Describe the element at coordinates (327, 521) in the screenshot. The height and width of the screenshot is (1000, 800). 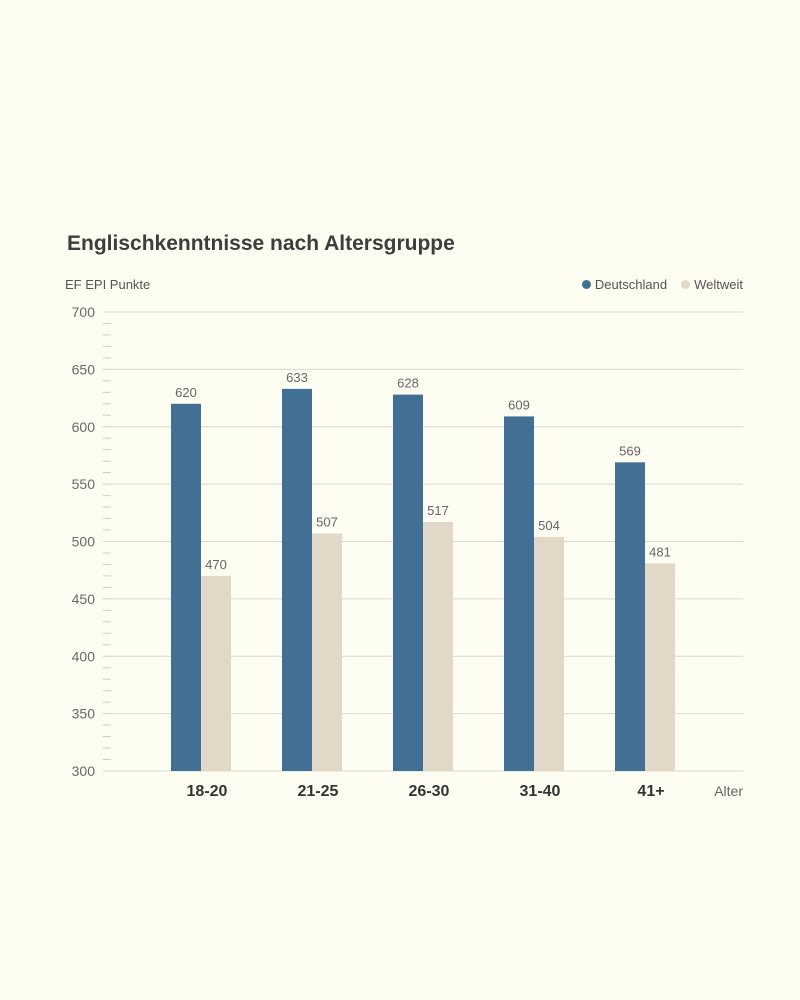
I see `data-label-weltweit-21-25: 507` at that location.